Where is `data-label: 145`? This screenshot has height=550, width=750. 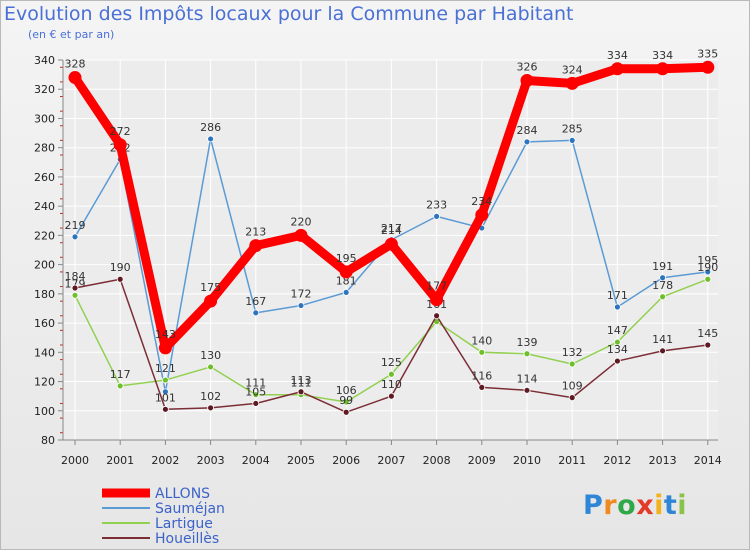
data-label: 145 is located at coordinates (707, 333).